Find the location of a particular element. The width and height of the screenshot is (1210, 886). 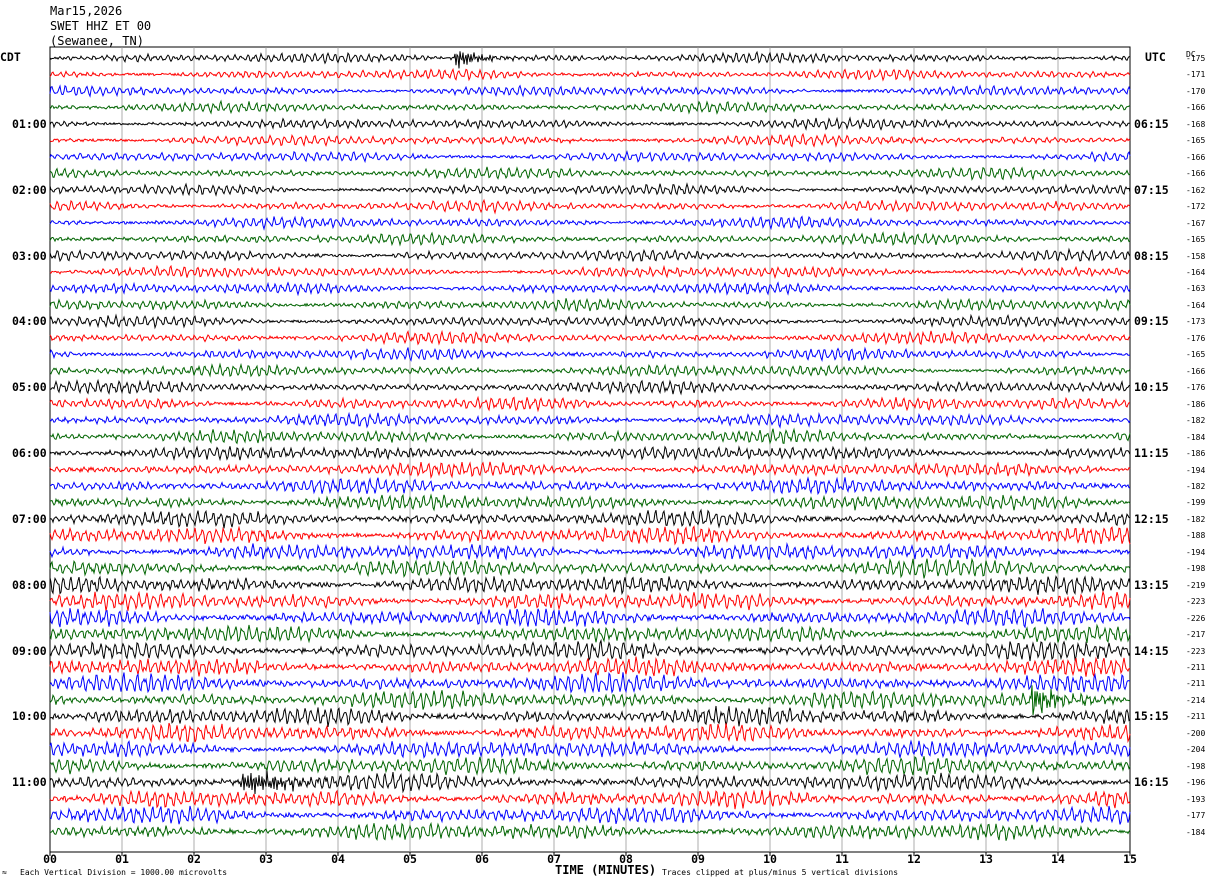

dc-offset-value: -226 is located at coordinates (1196, 618).